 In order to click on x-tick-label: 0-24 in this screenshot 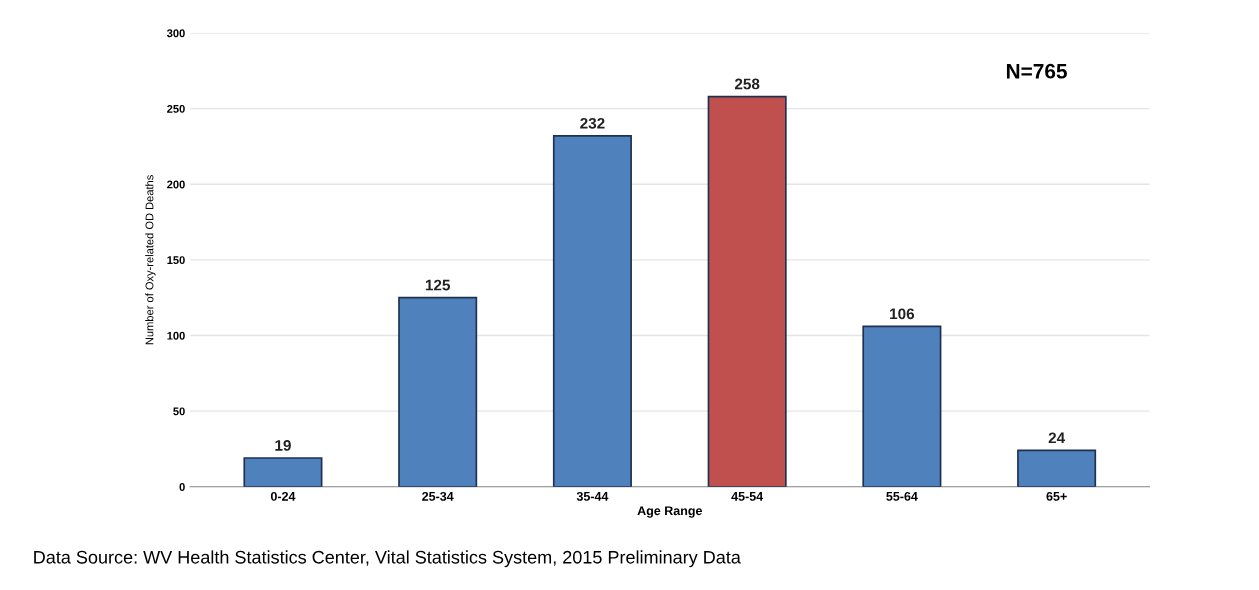, I will do `click(283, 496)`.